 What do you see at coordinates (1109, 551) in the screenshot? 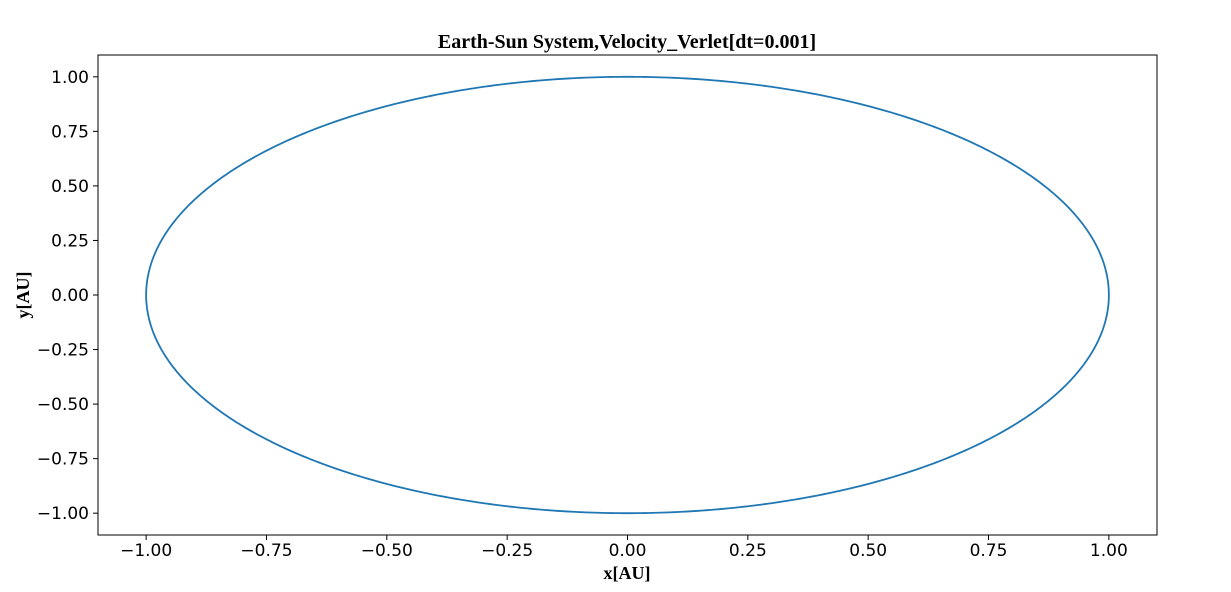
I see `x-tick-label: 1.00` at bounding box center [1109, 551].